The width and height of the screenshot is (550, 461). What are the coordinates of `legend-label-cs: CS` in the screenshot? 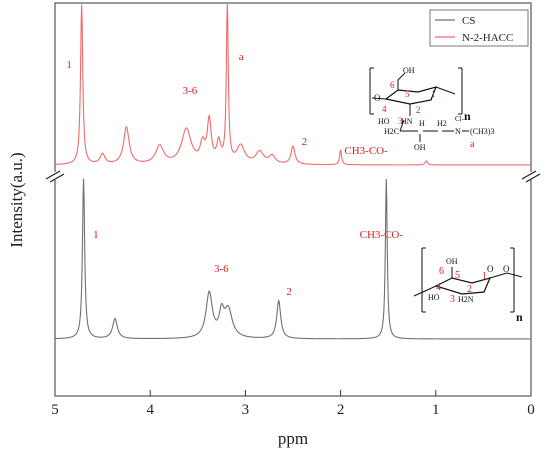 It's located at (468, 21).